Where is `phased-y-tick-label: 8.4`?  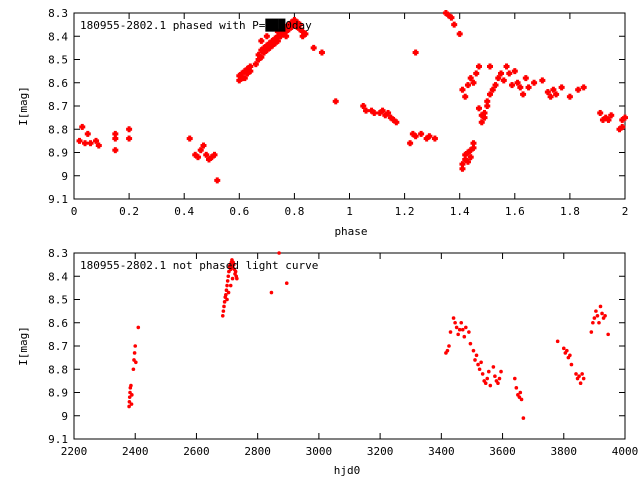
phased-y-tick-label: 8.4 is located at coordinates (58, 36).